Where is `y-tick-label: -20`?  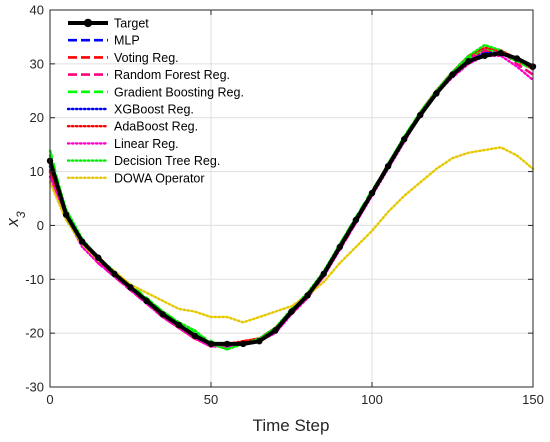 y-tick-label: -20 is located at coordinates (34, 333).